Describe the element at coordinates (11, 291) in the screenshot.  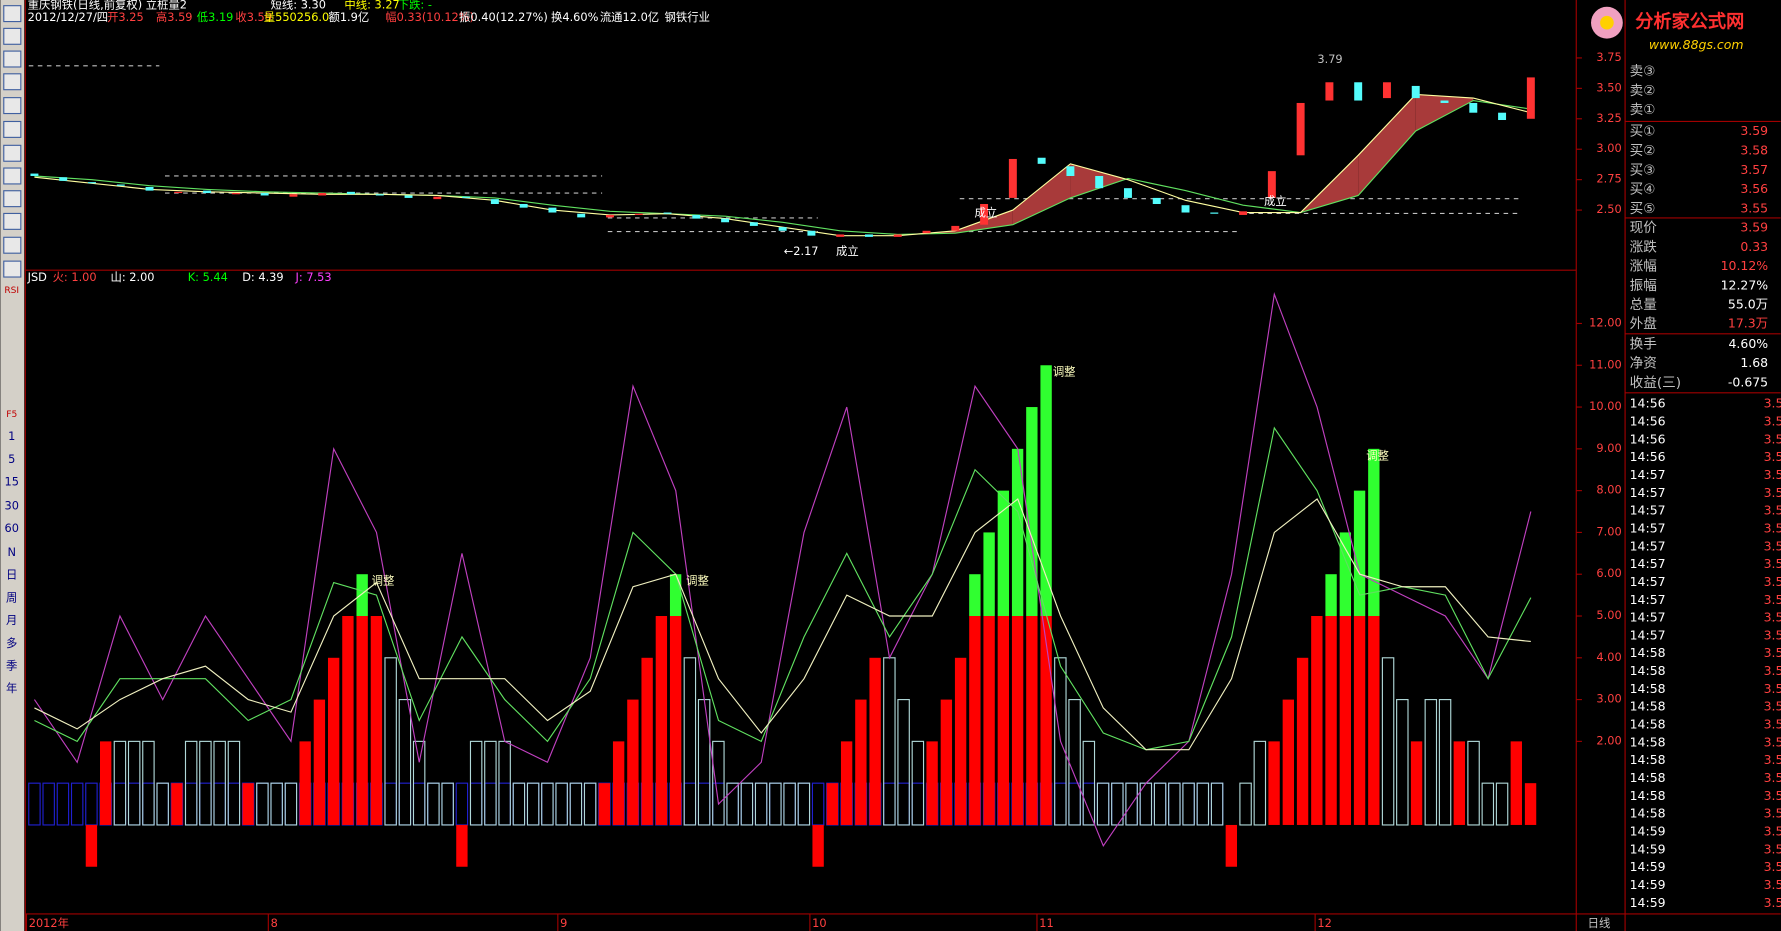
I see `toolbar-button: RSI` at that location.